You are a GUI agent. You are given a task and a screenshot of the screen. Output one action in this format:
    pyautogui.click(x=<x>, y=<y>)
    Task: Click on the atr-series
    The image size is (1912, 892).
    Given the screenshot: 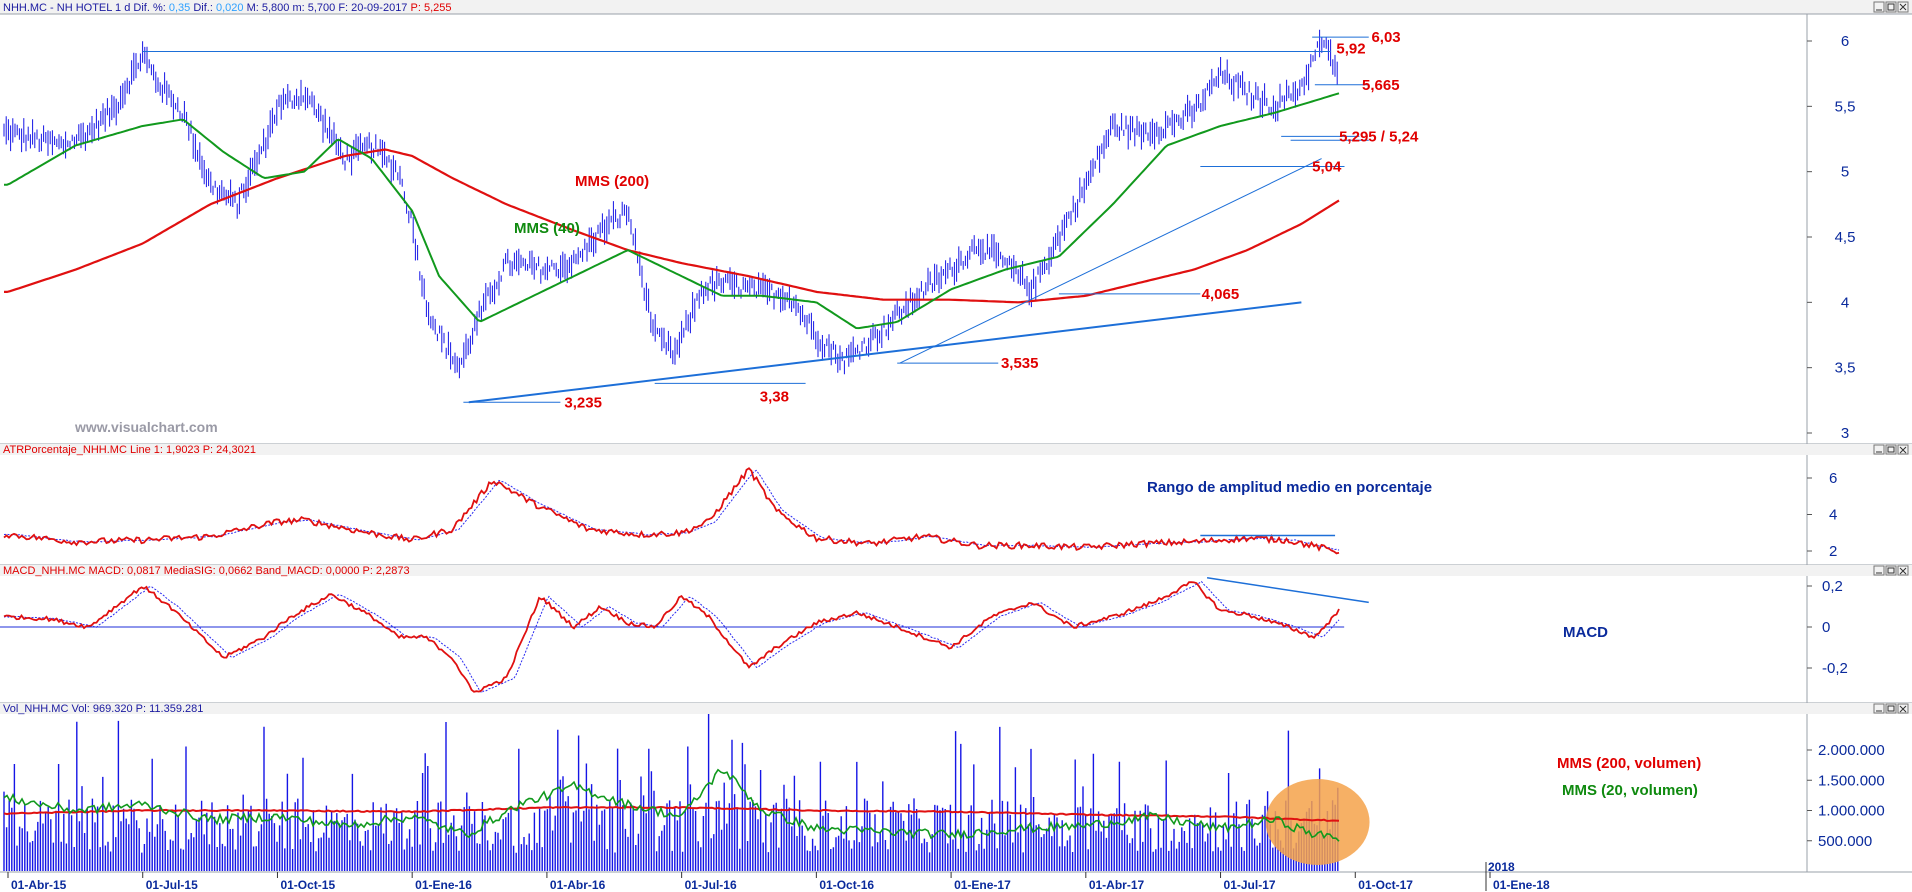 What is the action you would take?
    pyautogui.click(x=671, y=511)
    